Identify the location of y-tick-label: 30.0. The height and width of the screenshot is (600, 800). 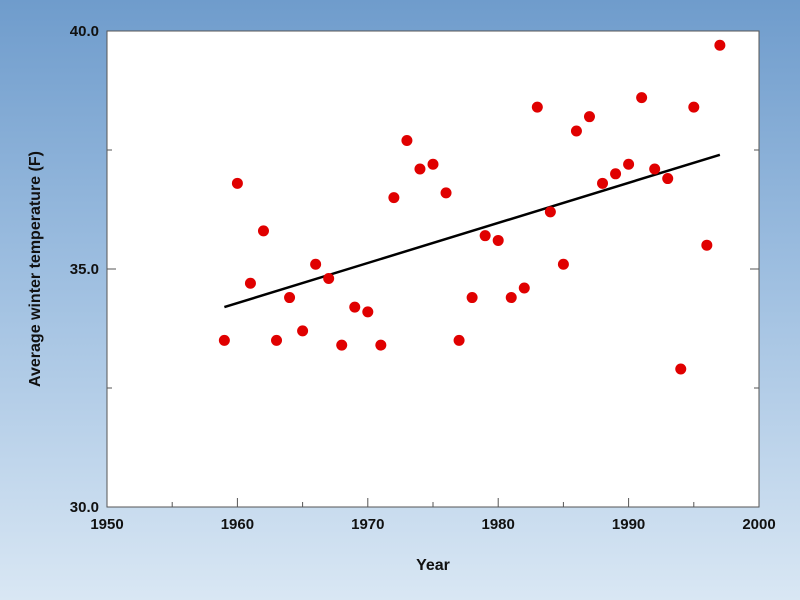
(84, 507).